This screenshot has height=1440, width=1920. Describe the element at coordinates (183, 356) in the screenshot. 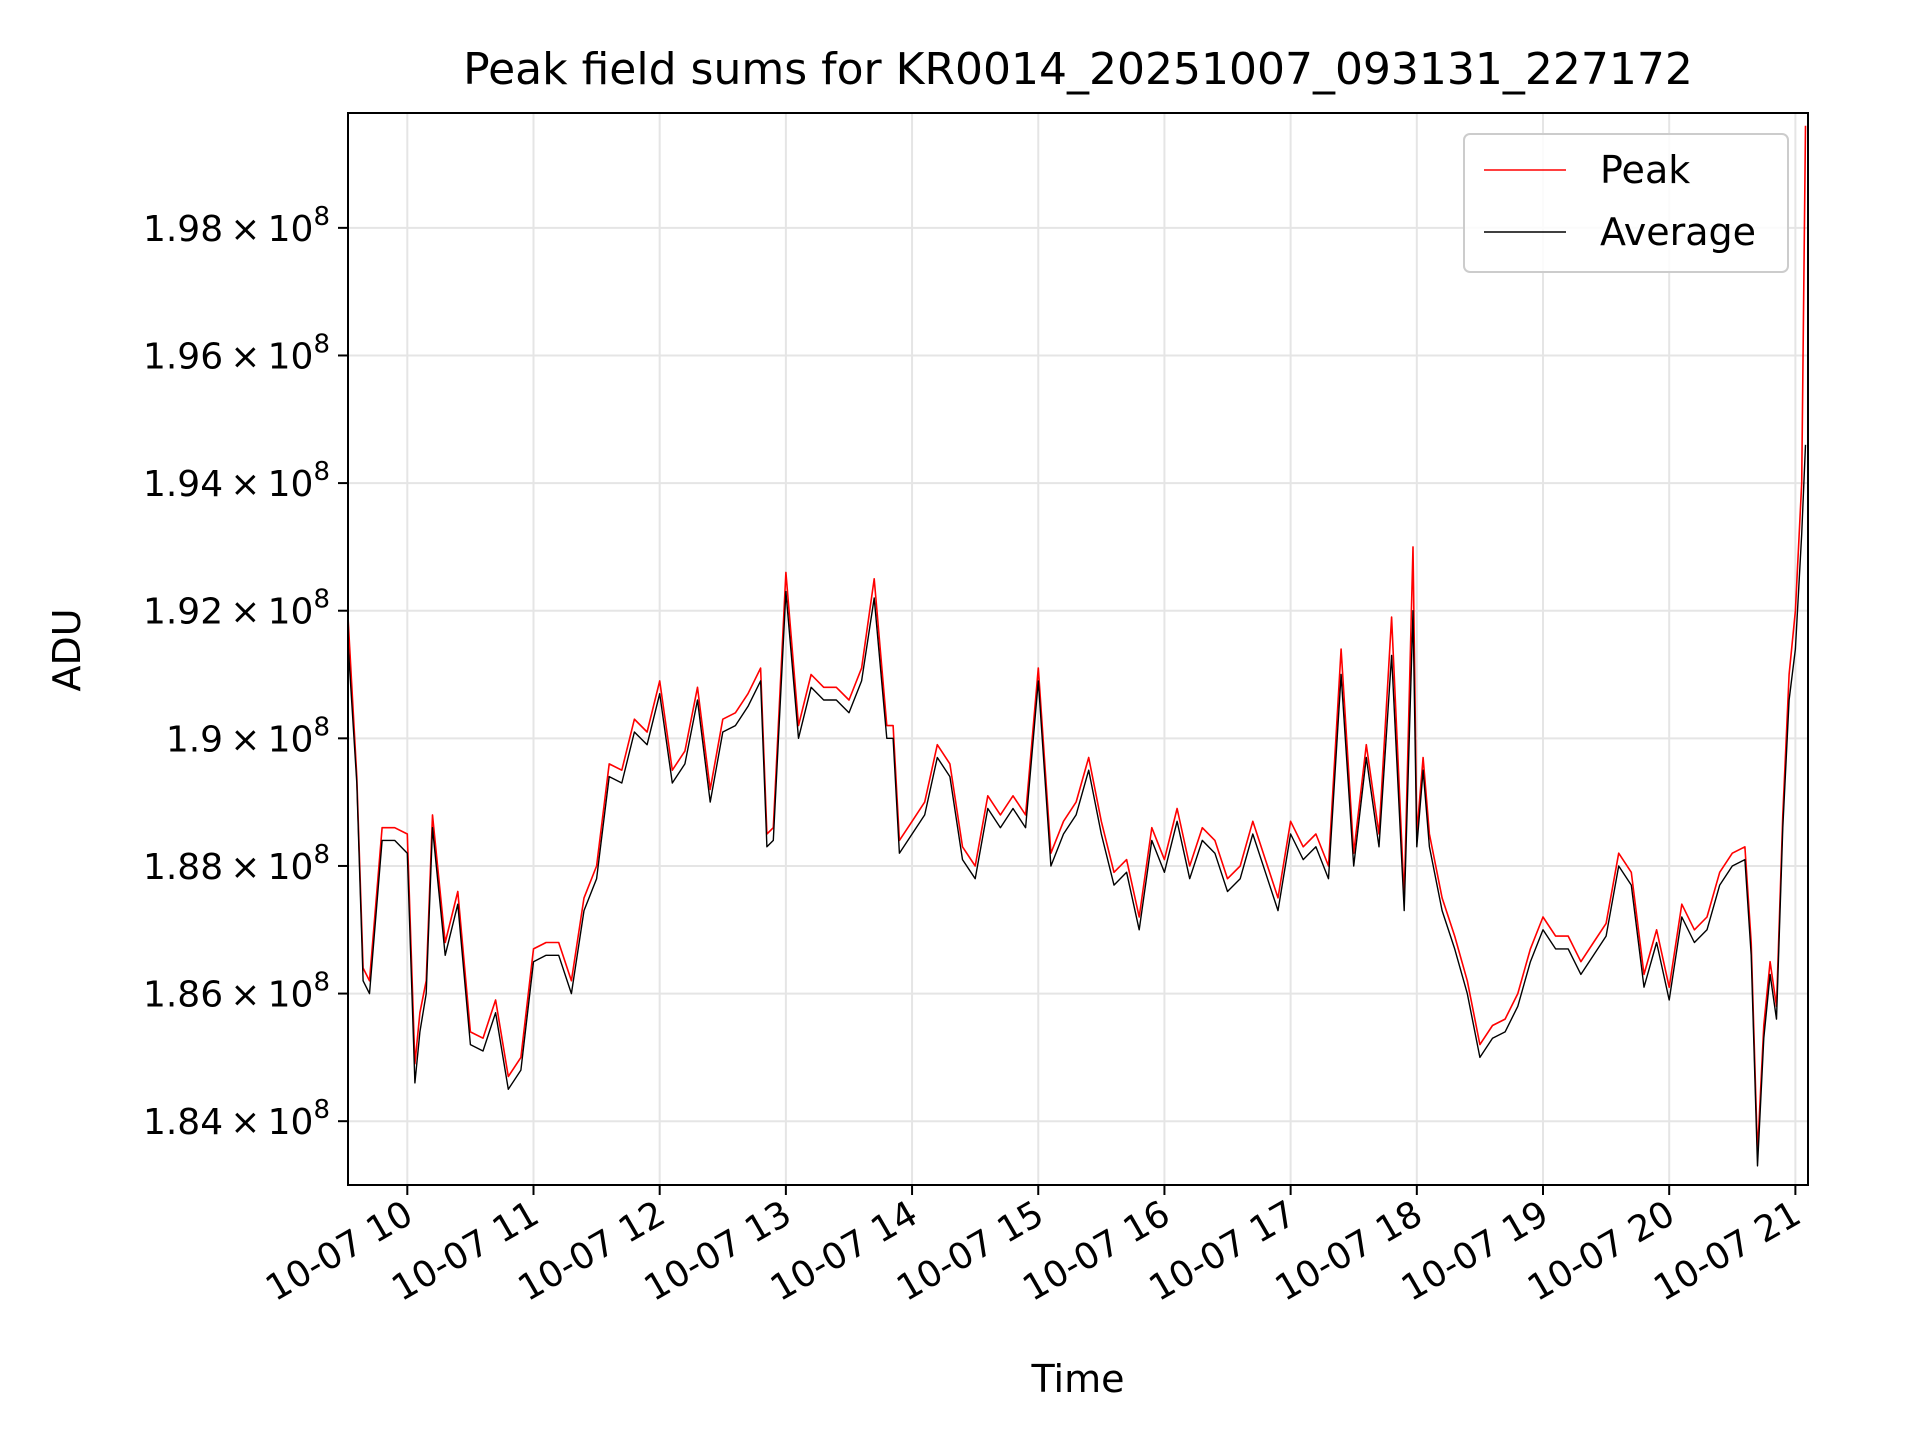

I see `y-tick-mantissa: 1.96` at that location.